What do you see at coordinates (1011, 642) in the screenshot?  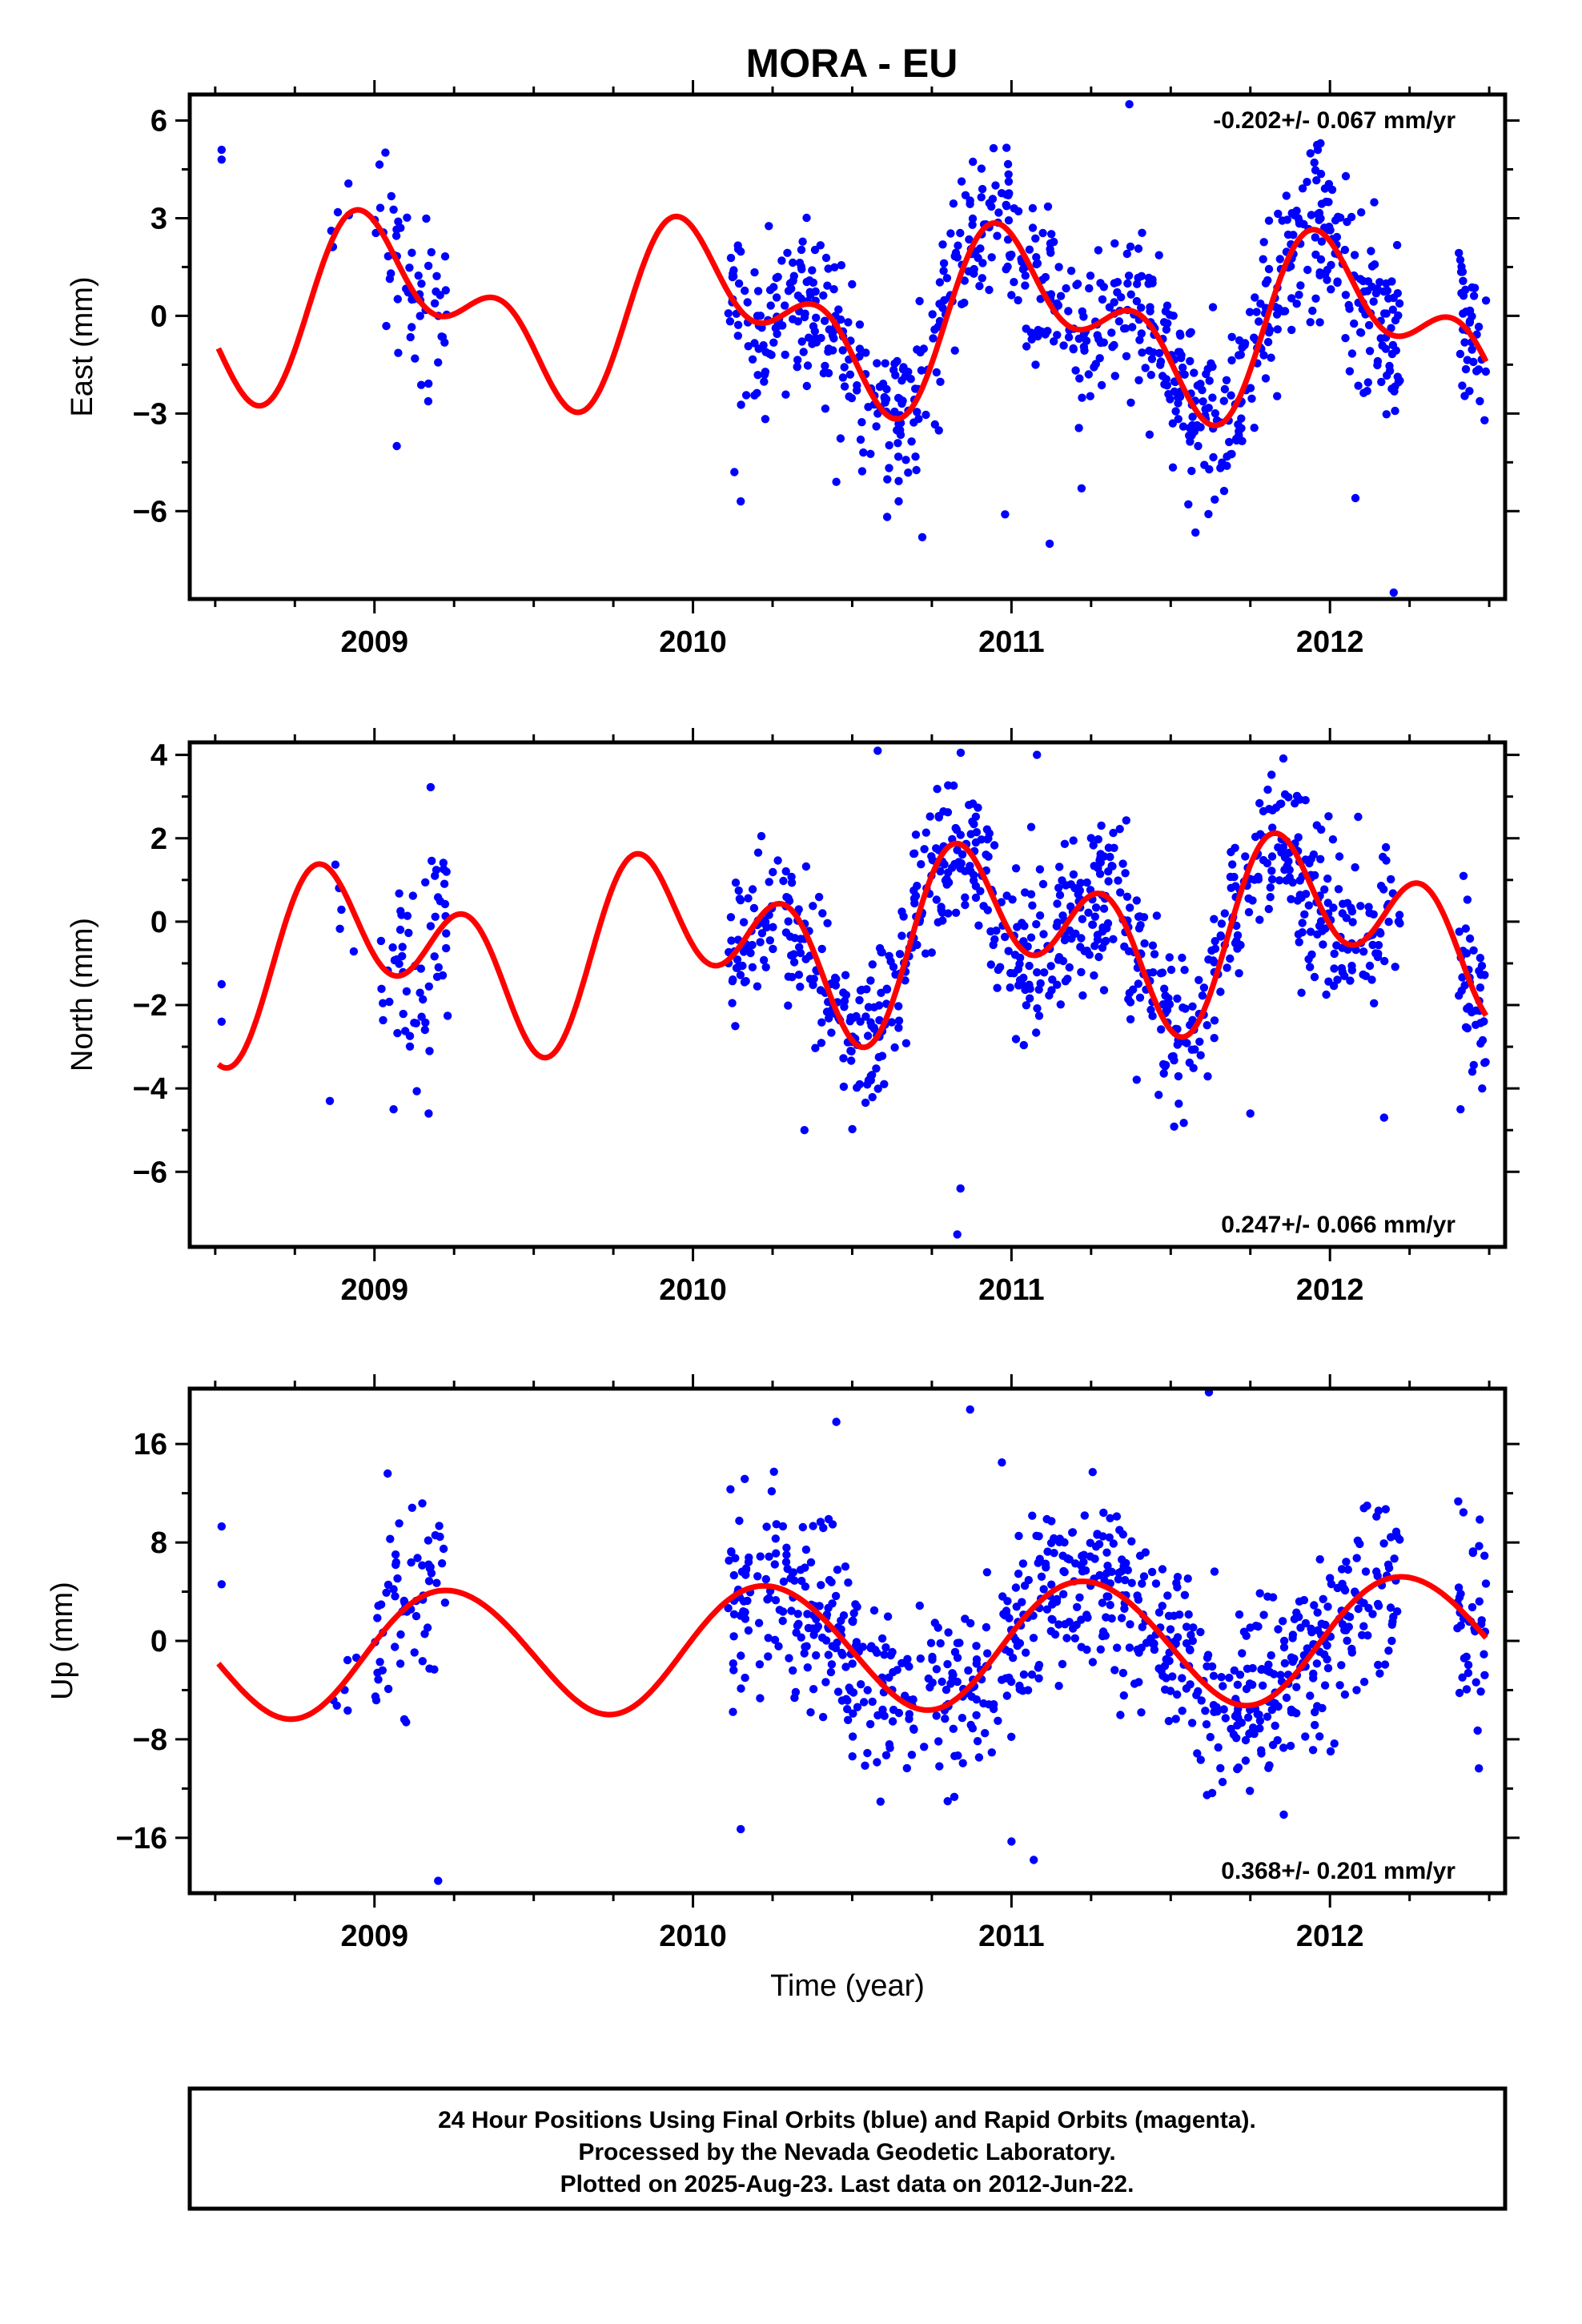 I see `x-tick-label: 2011` at bounding box center [1011, 642].